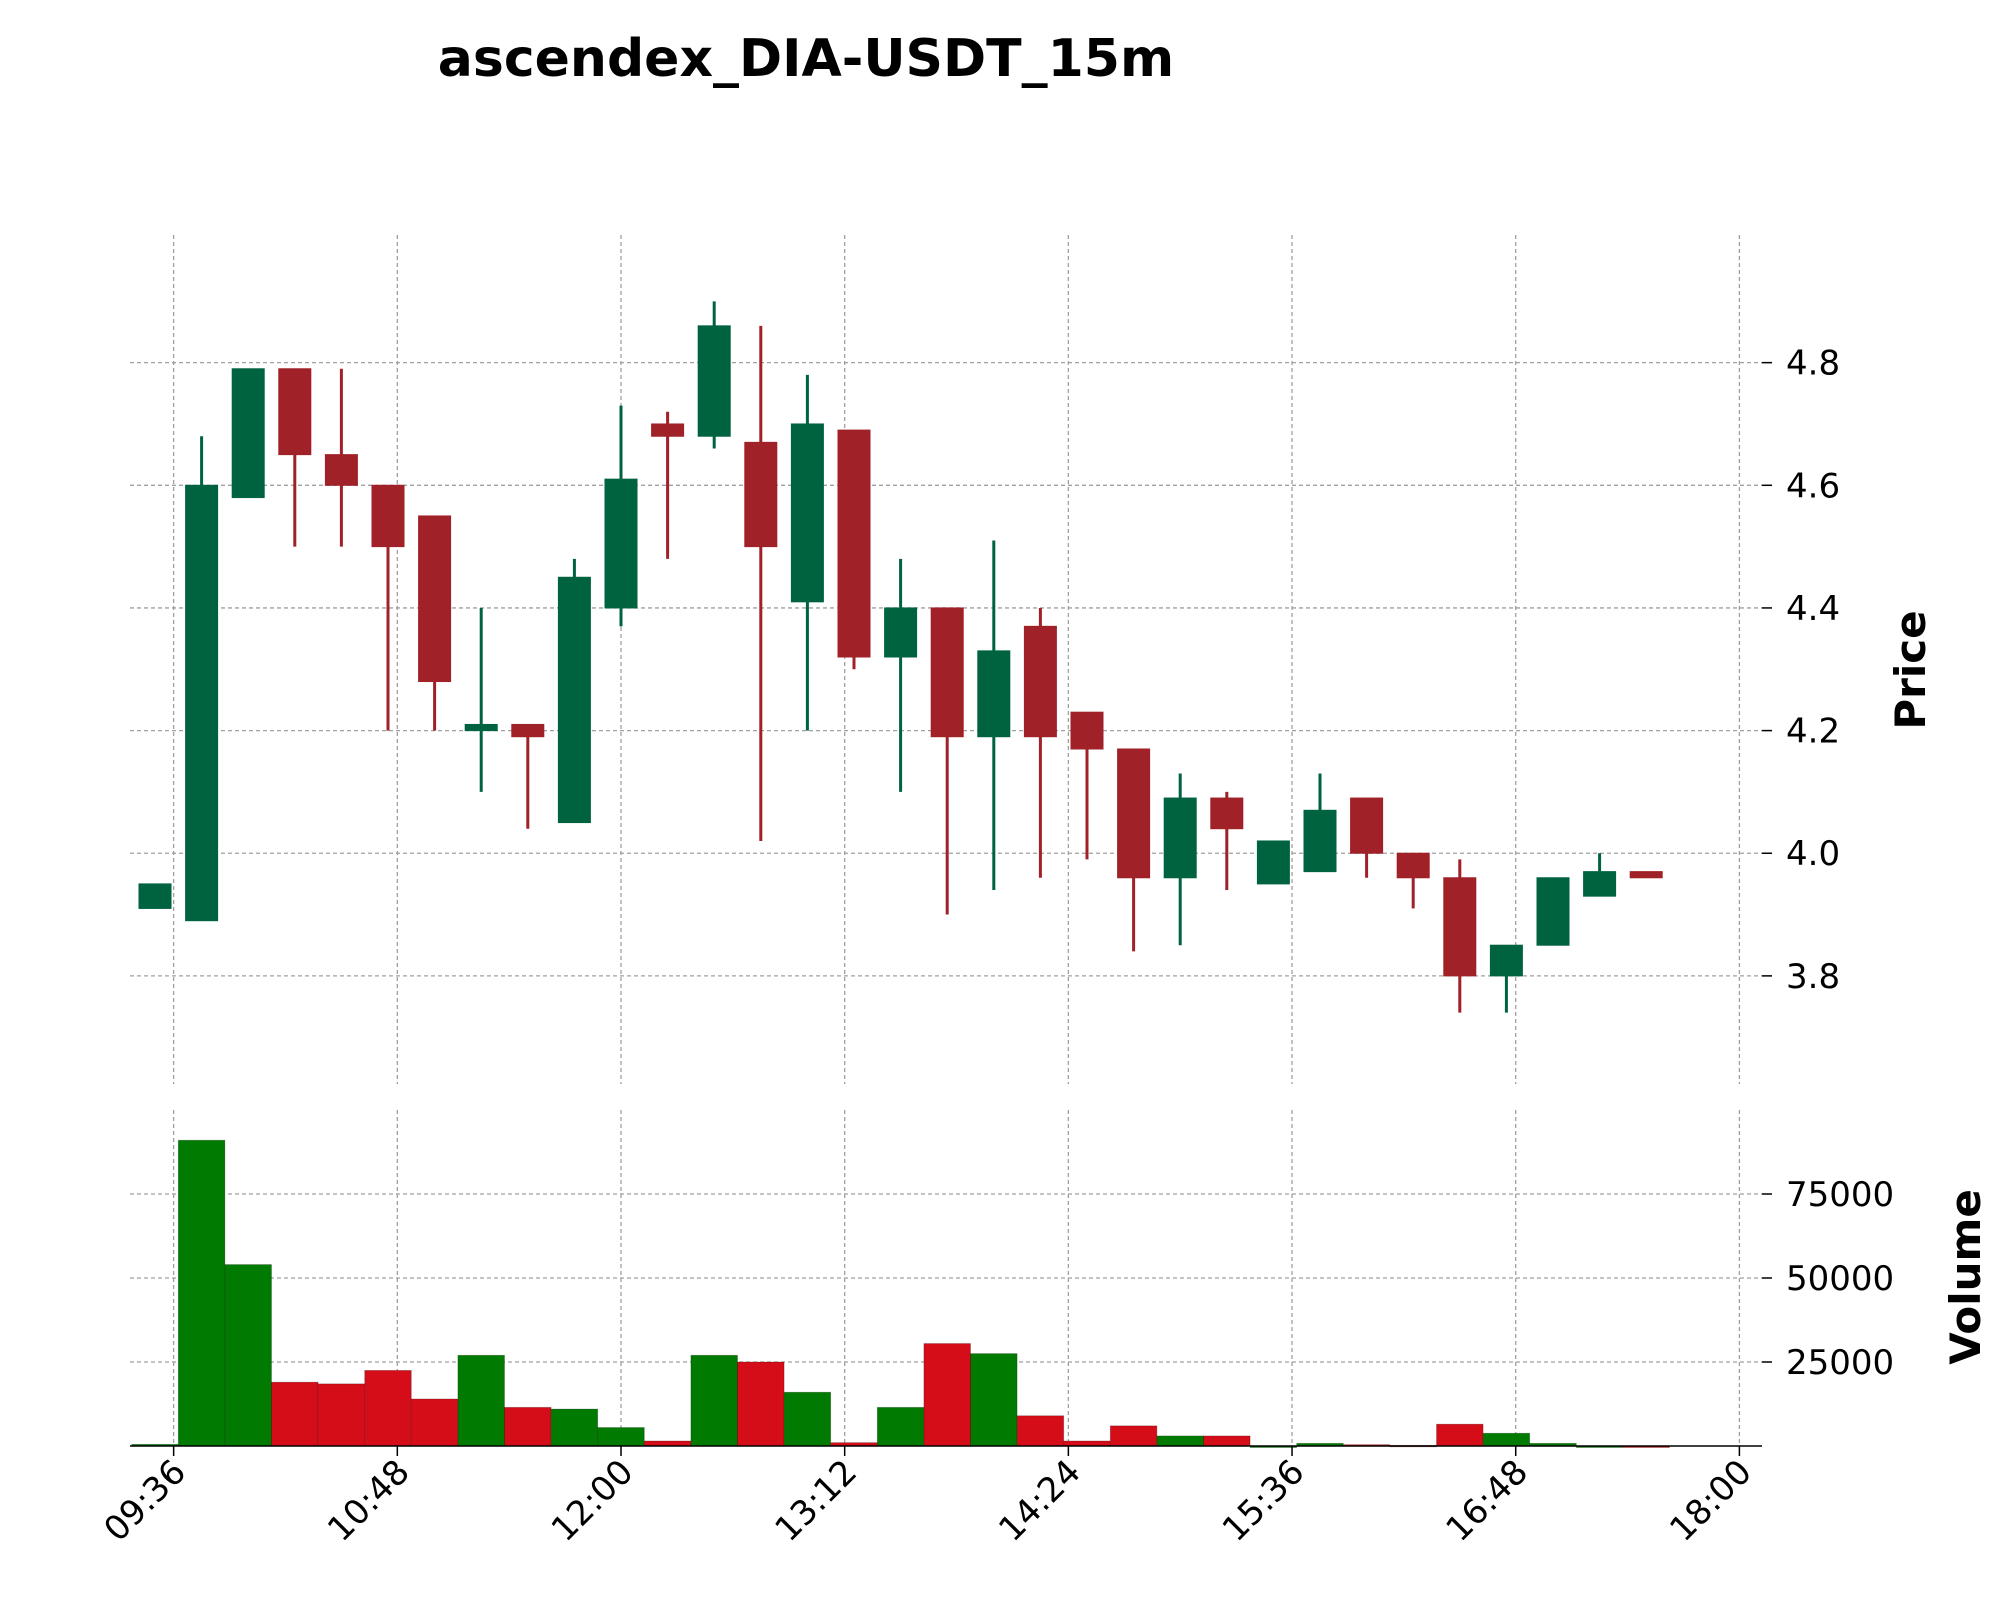 The image size is (2014, 1612). I want to click on time-tick-label: 16:48, so click(1488, 1501).